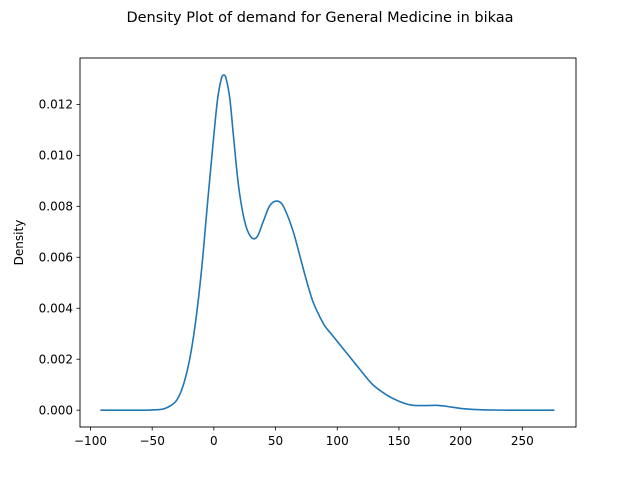 This screenshot has width=640, height=480. I want to click on y-tick-label: 0.002, so click(56, 360).